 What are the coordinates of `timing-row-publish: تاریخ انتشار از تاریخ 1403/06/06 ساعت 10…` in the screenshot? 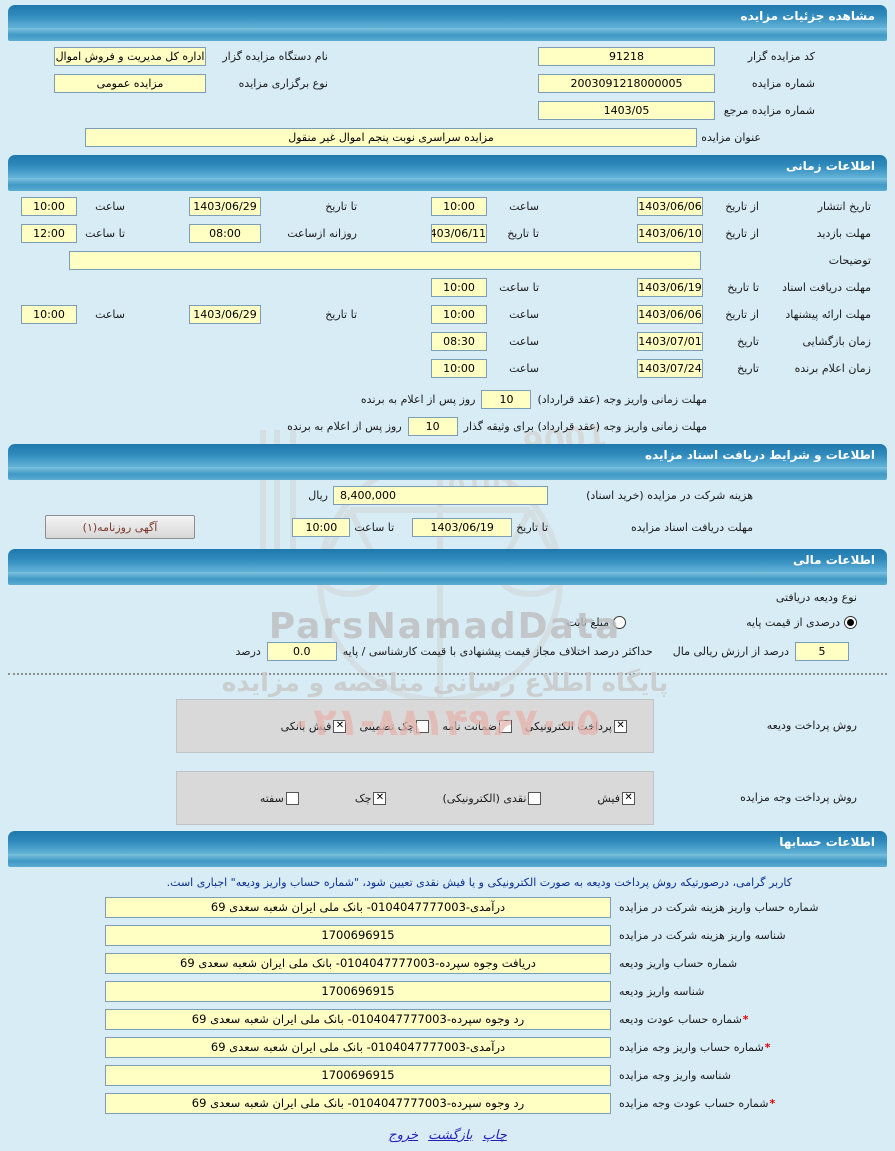 It's located at (447, 206).